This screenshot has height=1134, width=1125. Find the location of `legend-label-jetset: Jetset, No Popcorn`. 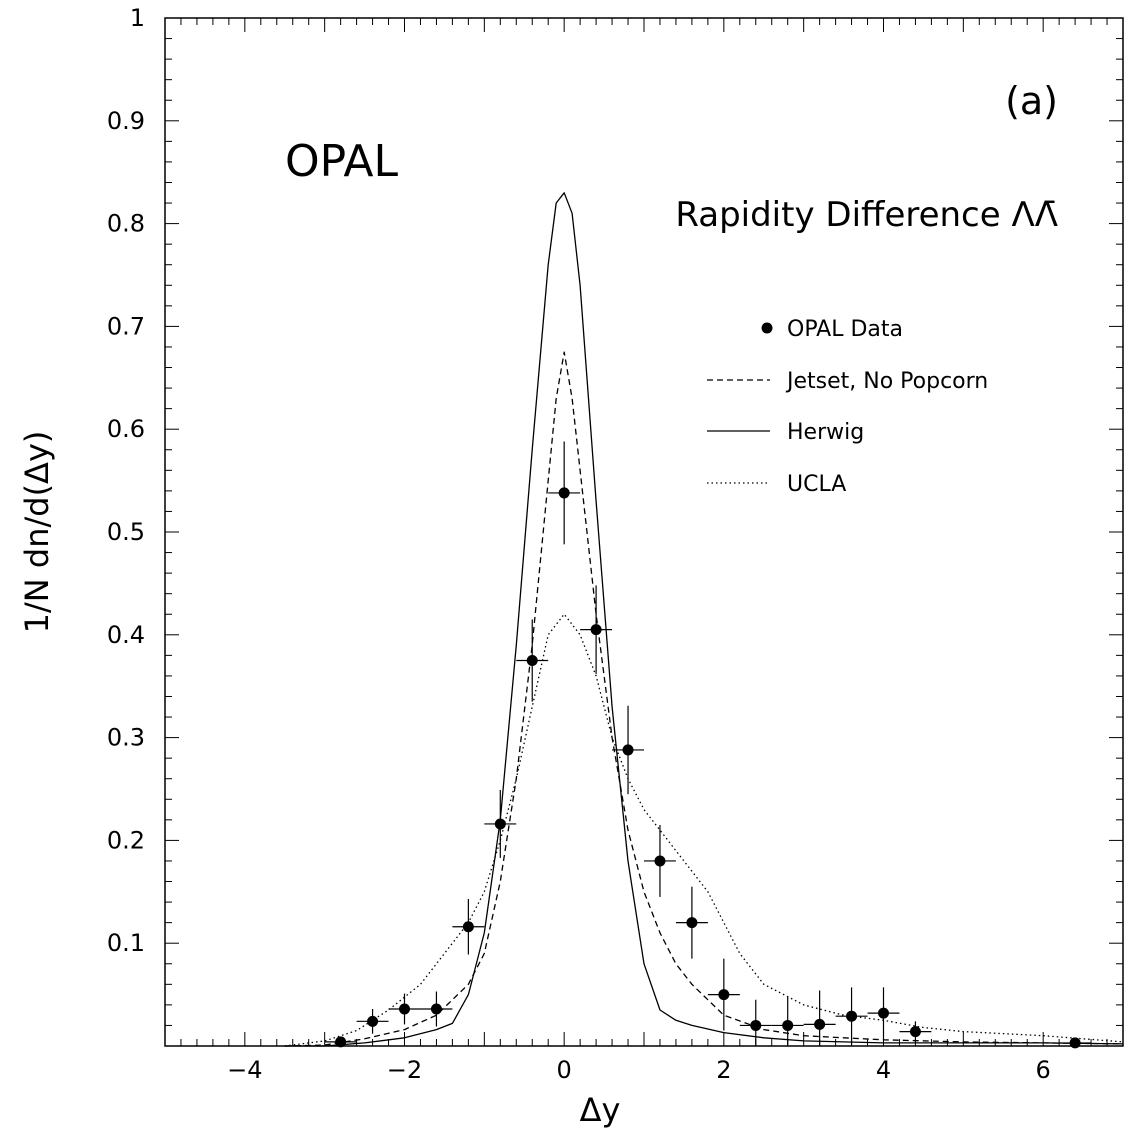

legend-label-jetset: Jetset, No Popcorn is located at coordinates (886, 381).